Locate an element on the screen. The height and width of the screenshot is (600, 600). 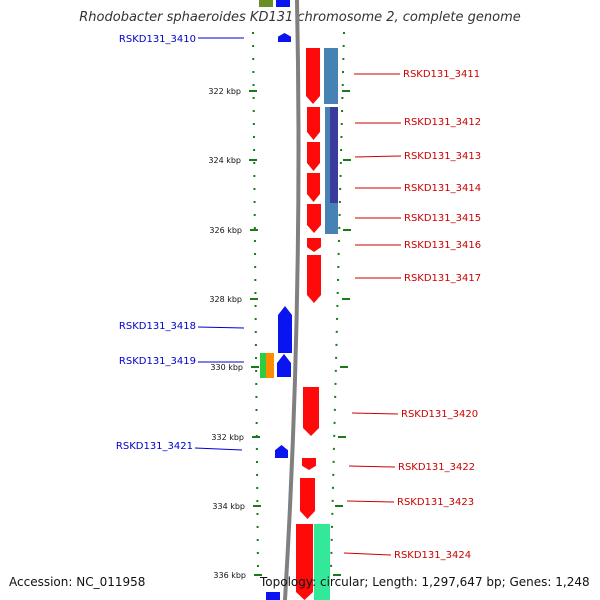
tick-label: 324 kbp is located at coordinates (224, 160).